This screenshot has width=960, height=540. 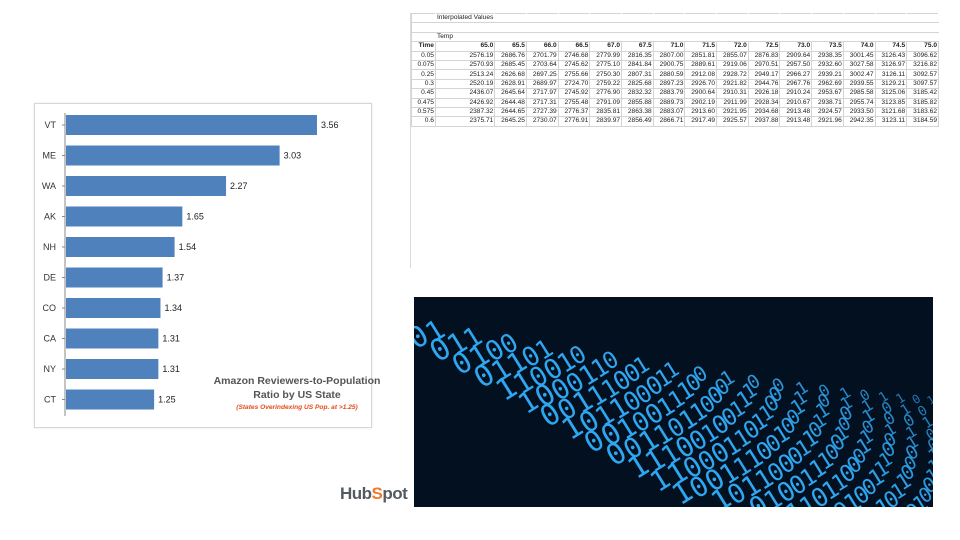 What do you see at coordinates (669, 121) in the screenshot?
I see `table-cell: 2866.71` at bounding box center [669, 121].